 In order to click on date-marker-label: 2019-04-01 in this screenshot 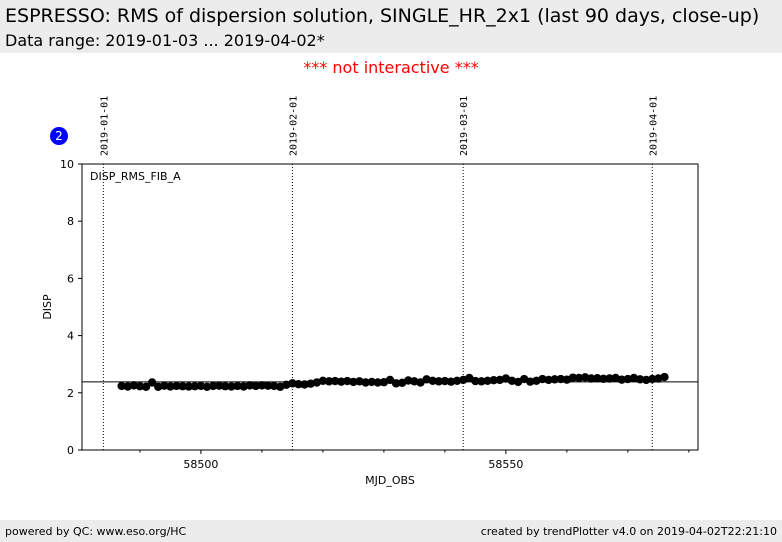, I will do `click(653, 126)`.